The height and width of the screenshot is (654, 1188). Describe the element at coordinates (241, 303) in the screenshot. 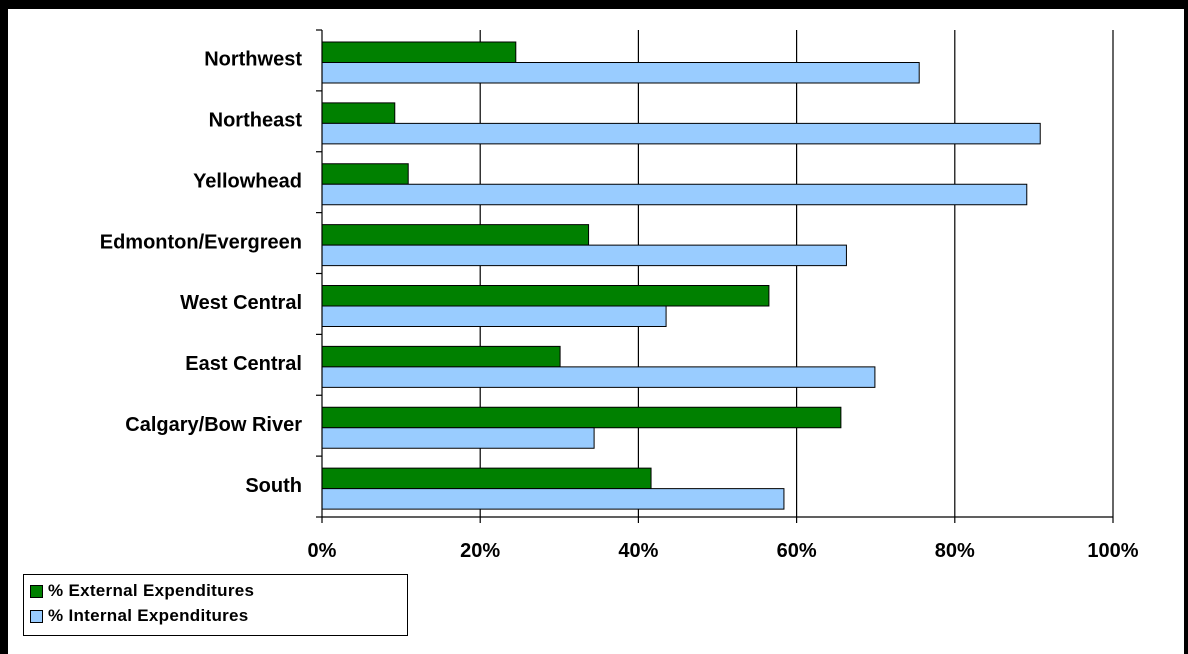

I see `category-label: West Central` at that location.